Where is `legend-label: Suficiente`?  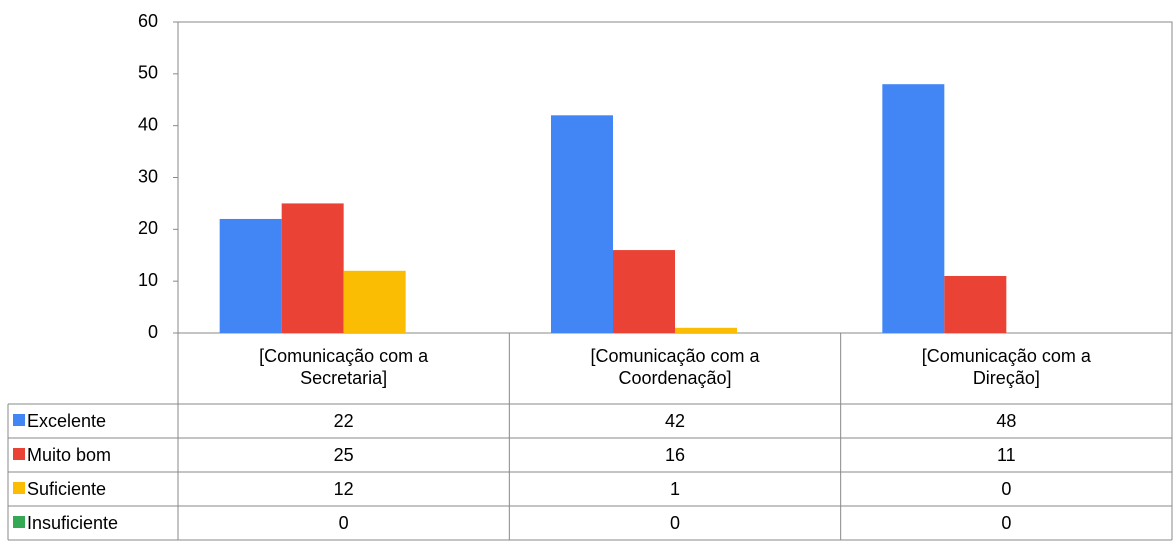 legend-label: Suficiente is located at coordinates (66, 489).